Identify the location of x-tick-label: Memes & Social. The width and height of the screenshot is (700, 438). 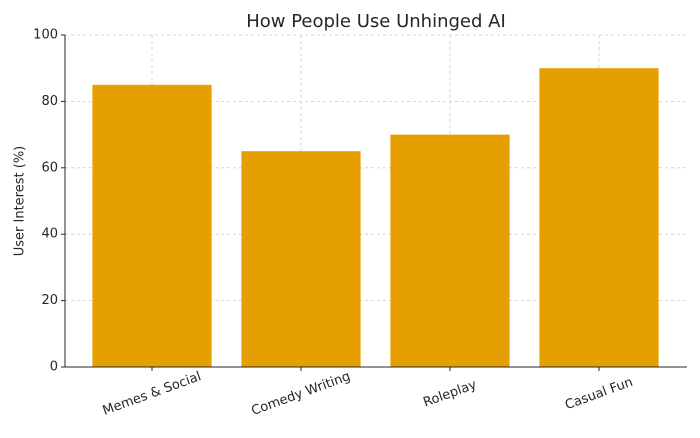
(152, 394).